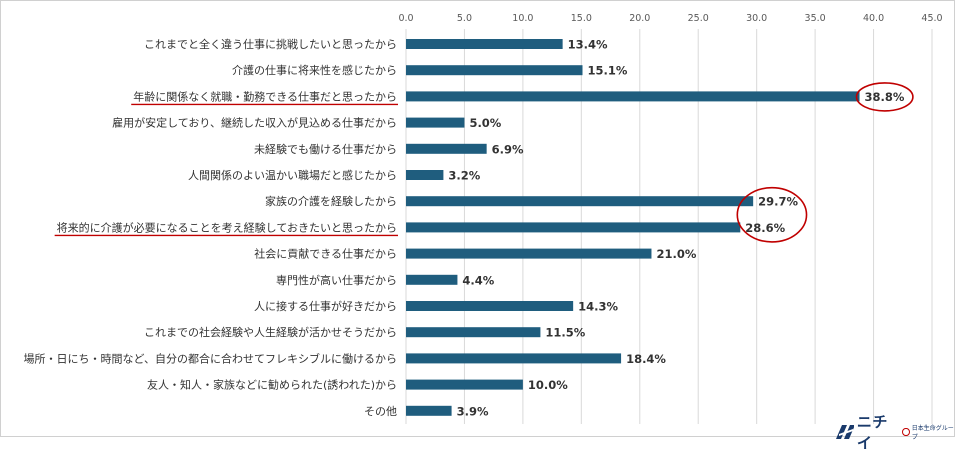 Image resolution: width=955 pixels, height=453 pixels. I want to click on value-label: 38.8%, so click(885, 97).